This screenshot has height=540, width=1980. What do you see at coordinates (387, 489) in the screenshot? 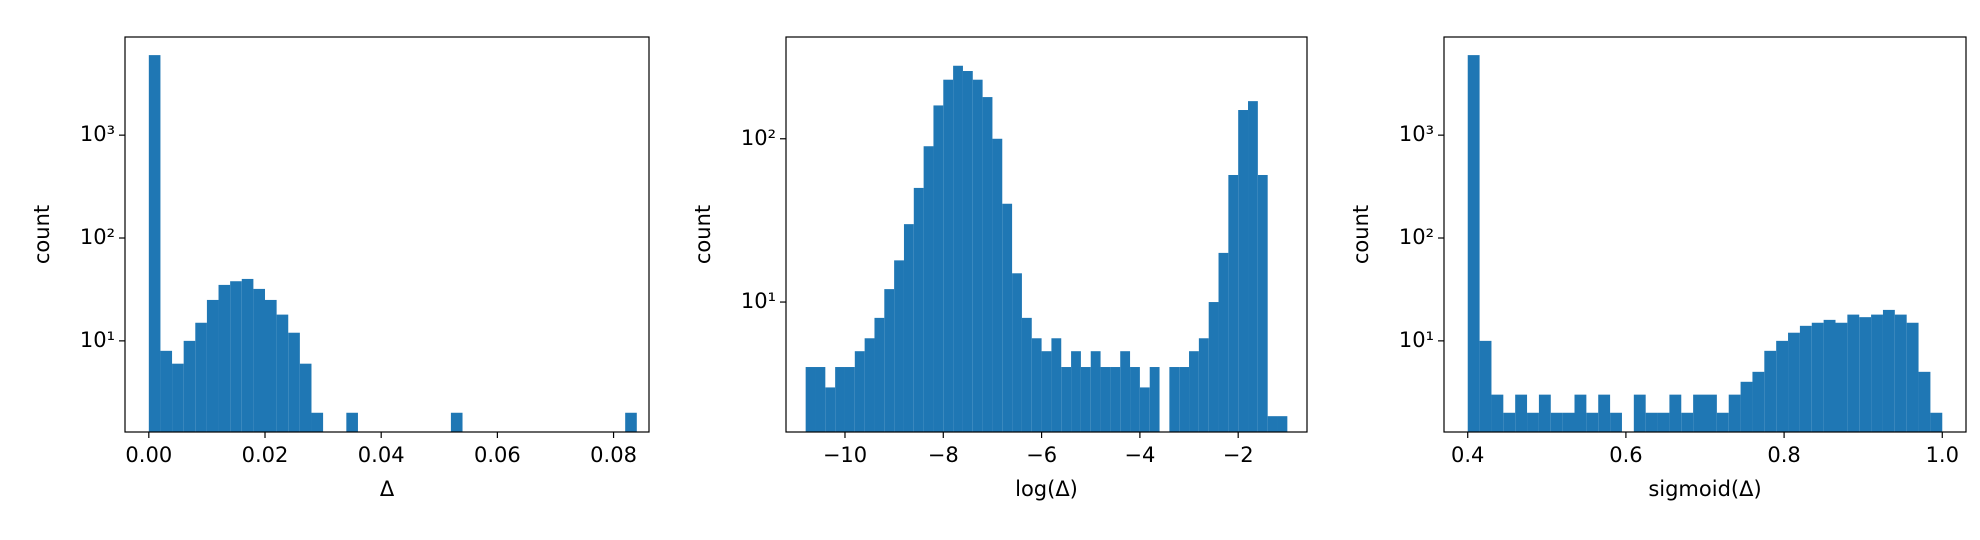
I see `x-axis-label: Δ` at bounding box center [387, 489].